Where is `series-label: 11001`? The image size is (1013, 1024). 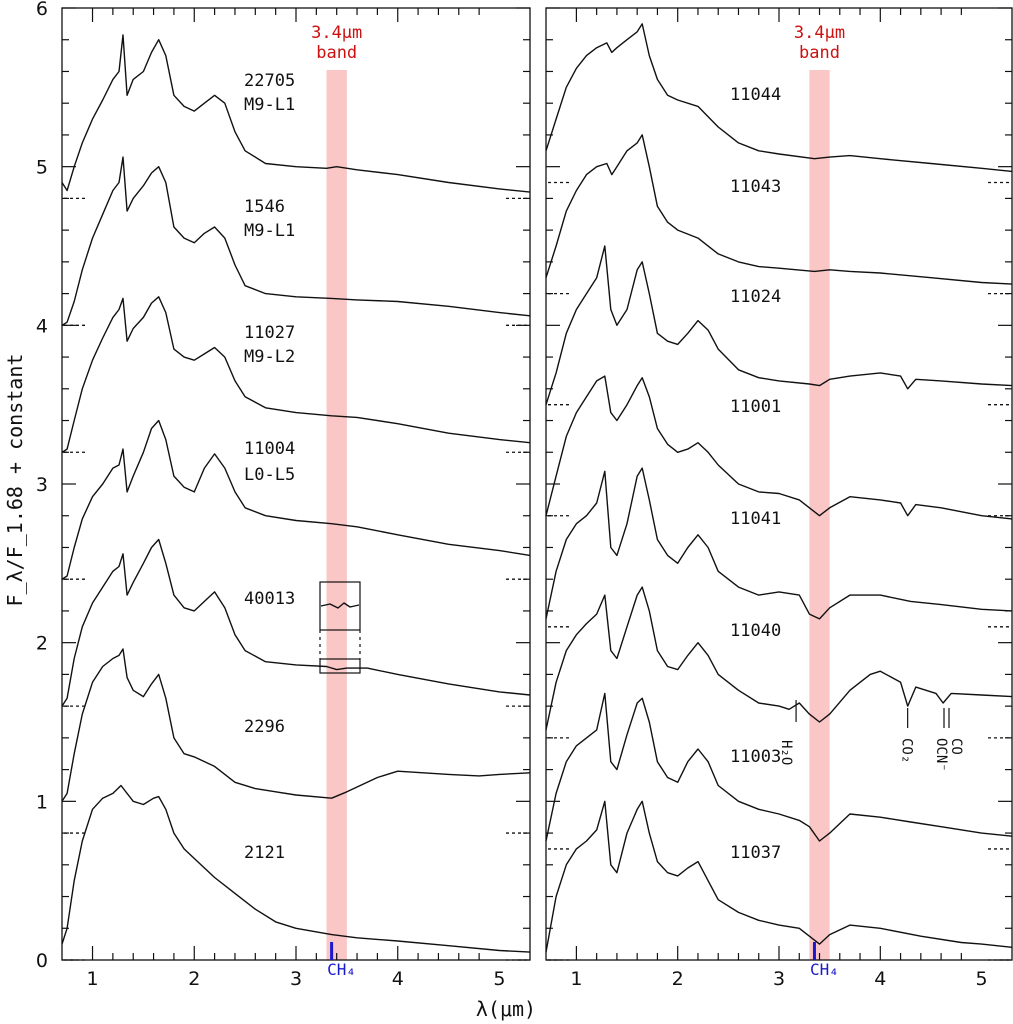 series-label: 11001 is located at coordinates (755, 407).